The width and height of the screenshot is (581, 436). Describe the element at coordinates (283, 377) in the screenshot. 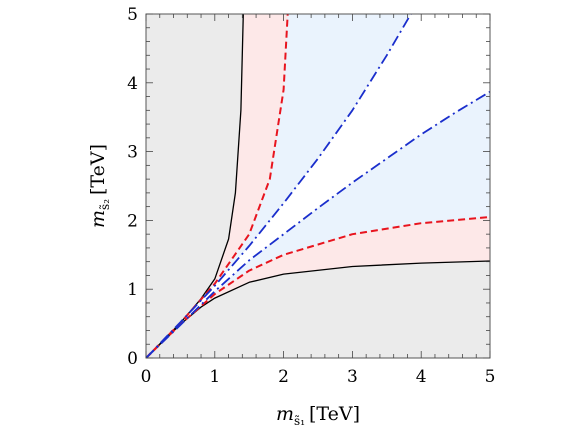

I see `x-tick-label: 2` at that location.